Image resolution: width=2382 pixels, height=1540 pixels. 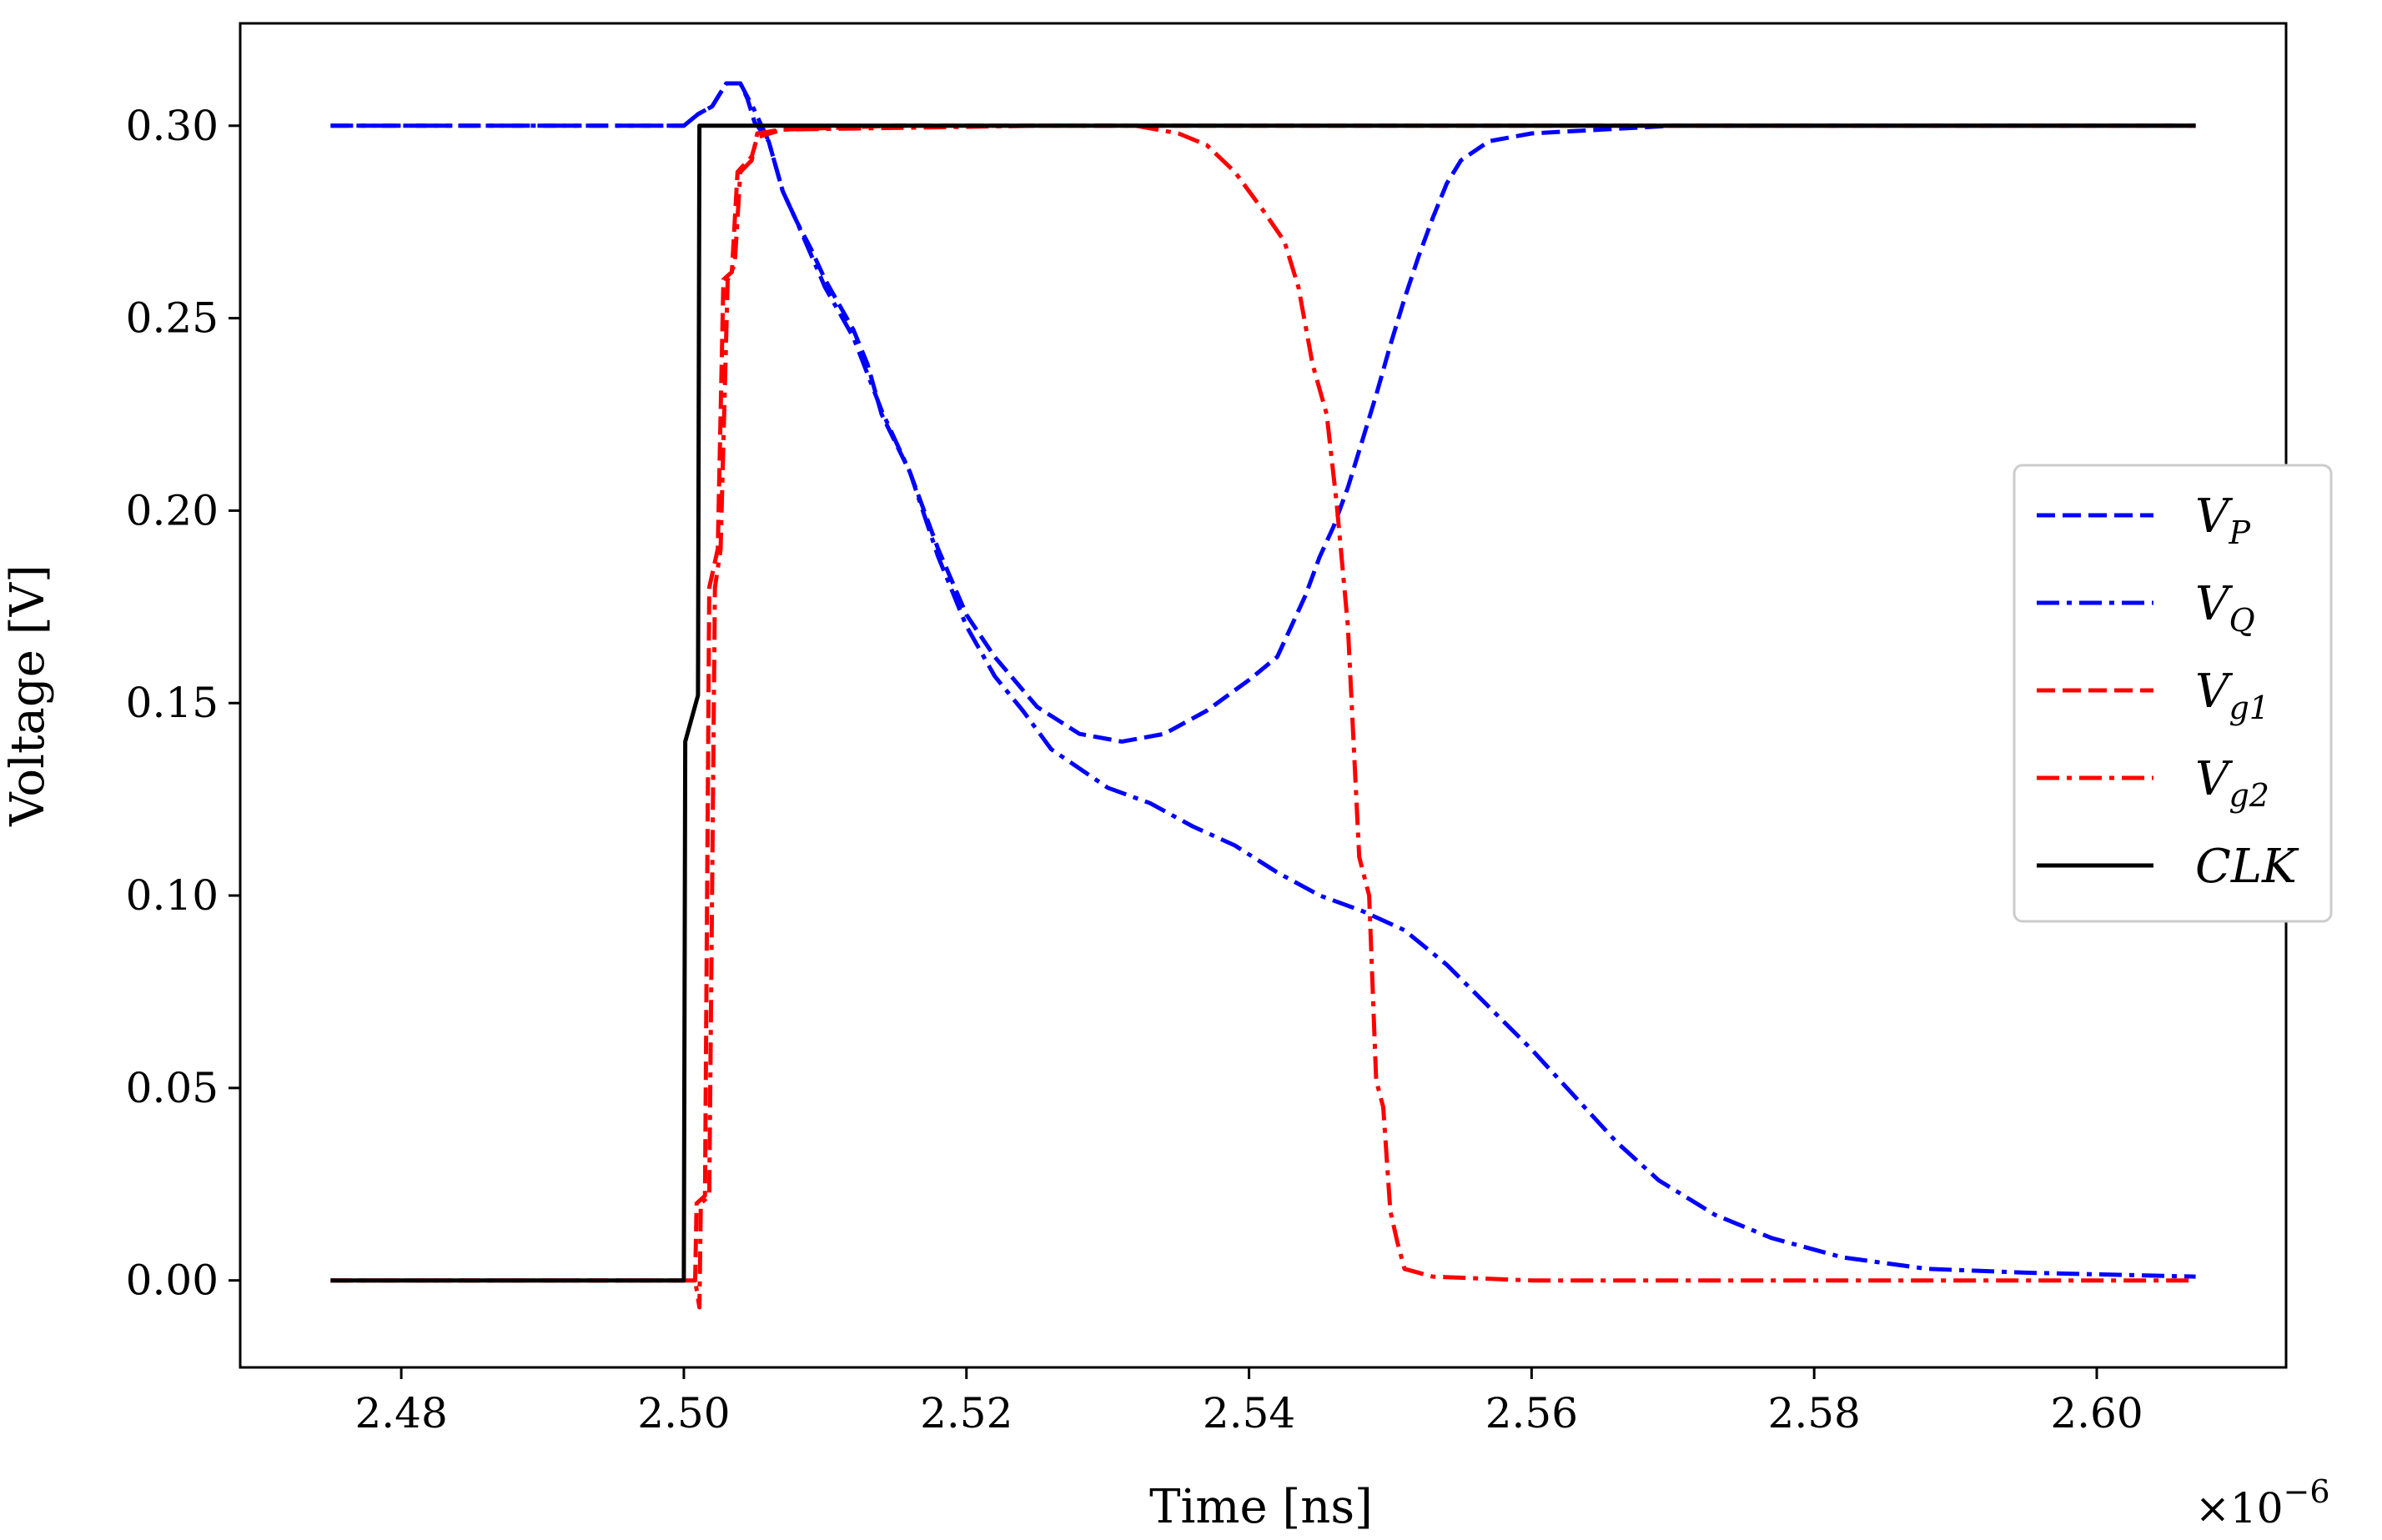 What do you see at coordinates (2249, 795) in the screenshot?
I see `legend-label-subscript: g2` at bounding box center [2249, 795].